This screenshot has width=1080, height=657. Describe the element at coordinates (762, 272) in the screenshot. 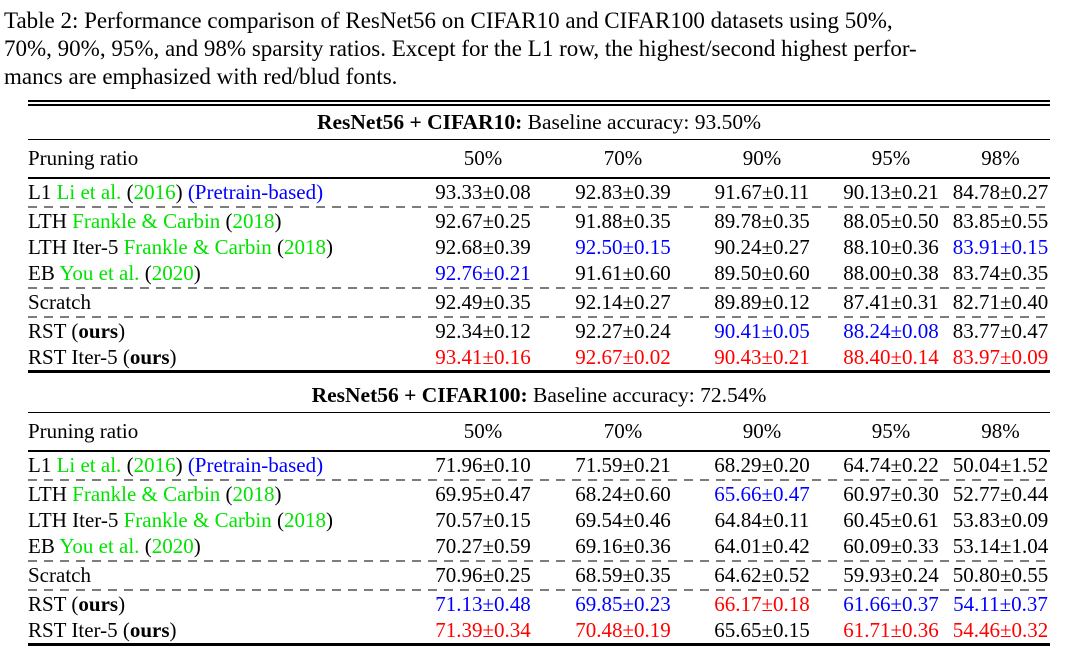

I see `accuracy-value: 89.50±0.60` at that location.